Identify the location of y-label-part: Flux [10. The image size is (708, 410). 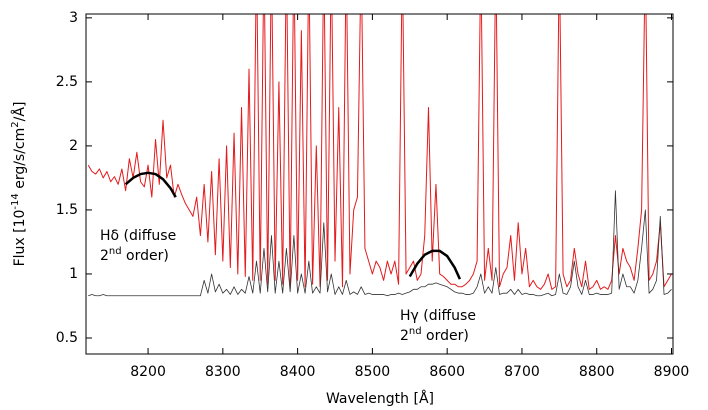
(20, 238).